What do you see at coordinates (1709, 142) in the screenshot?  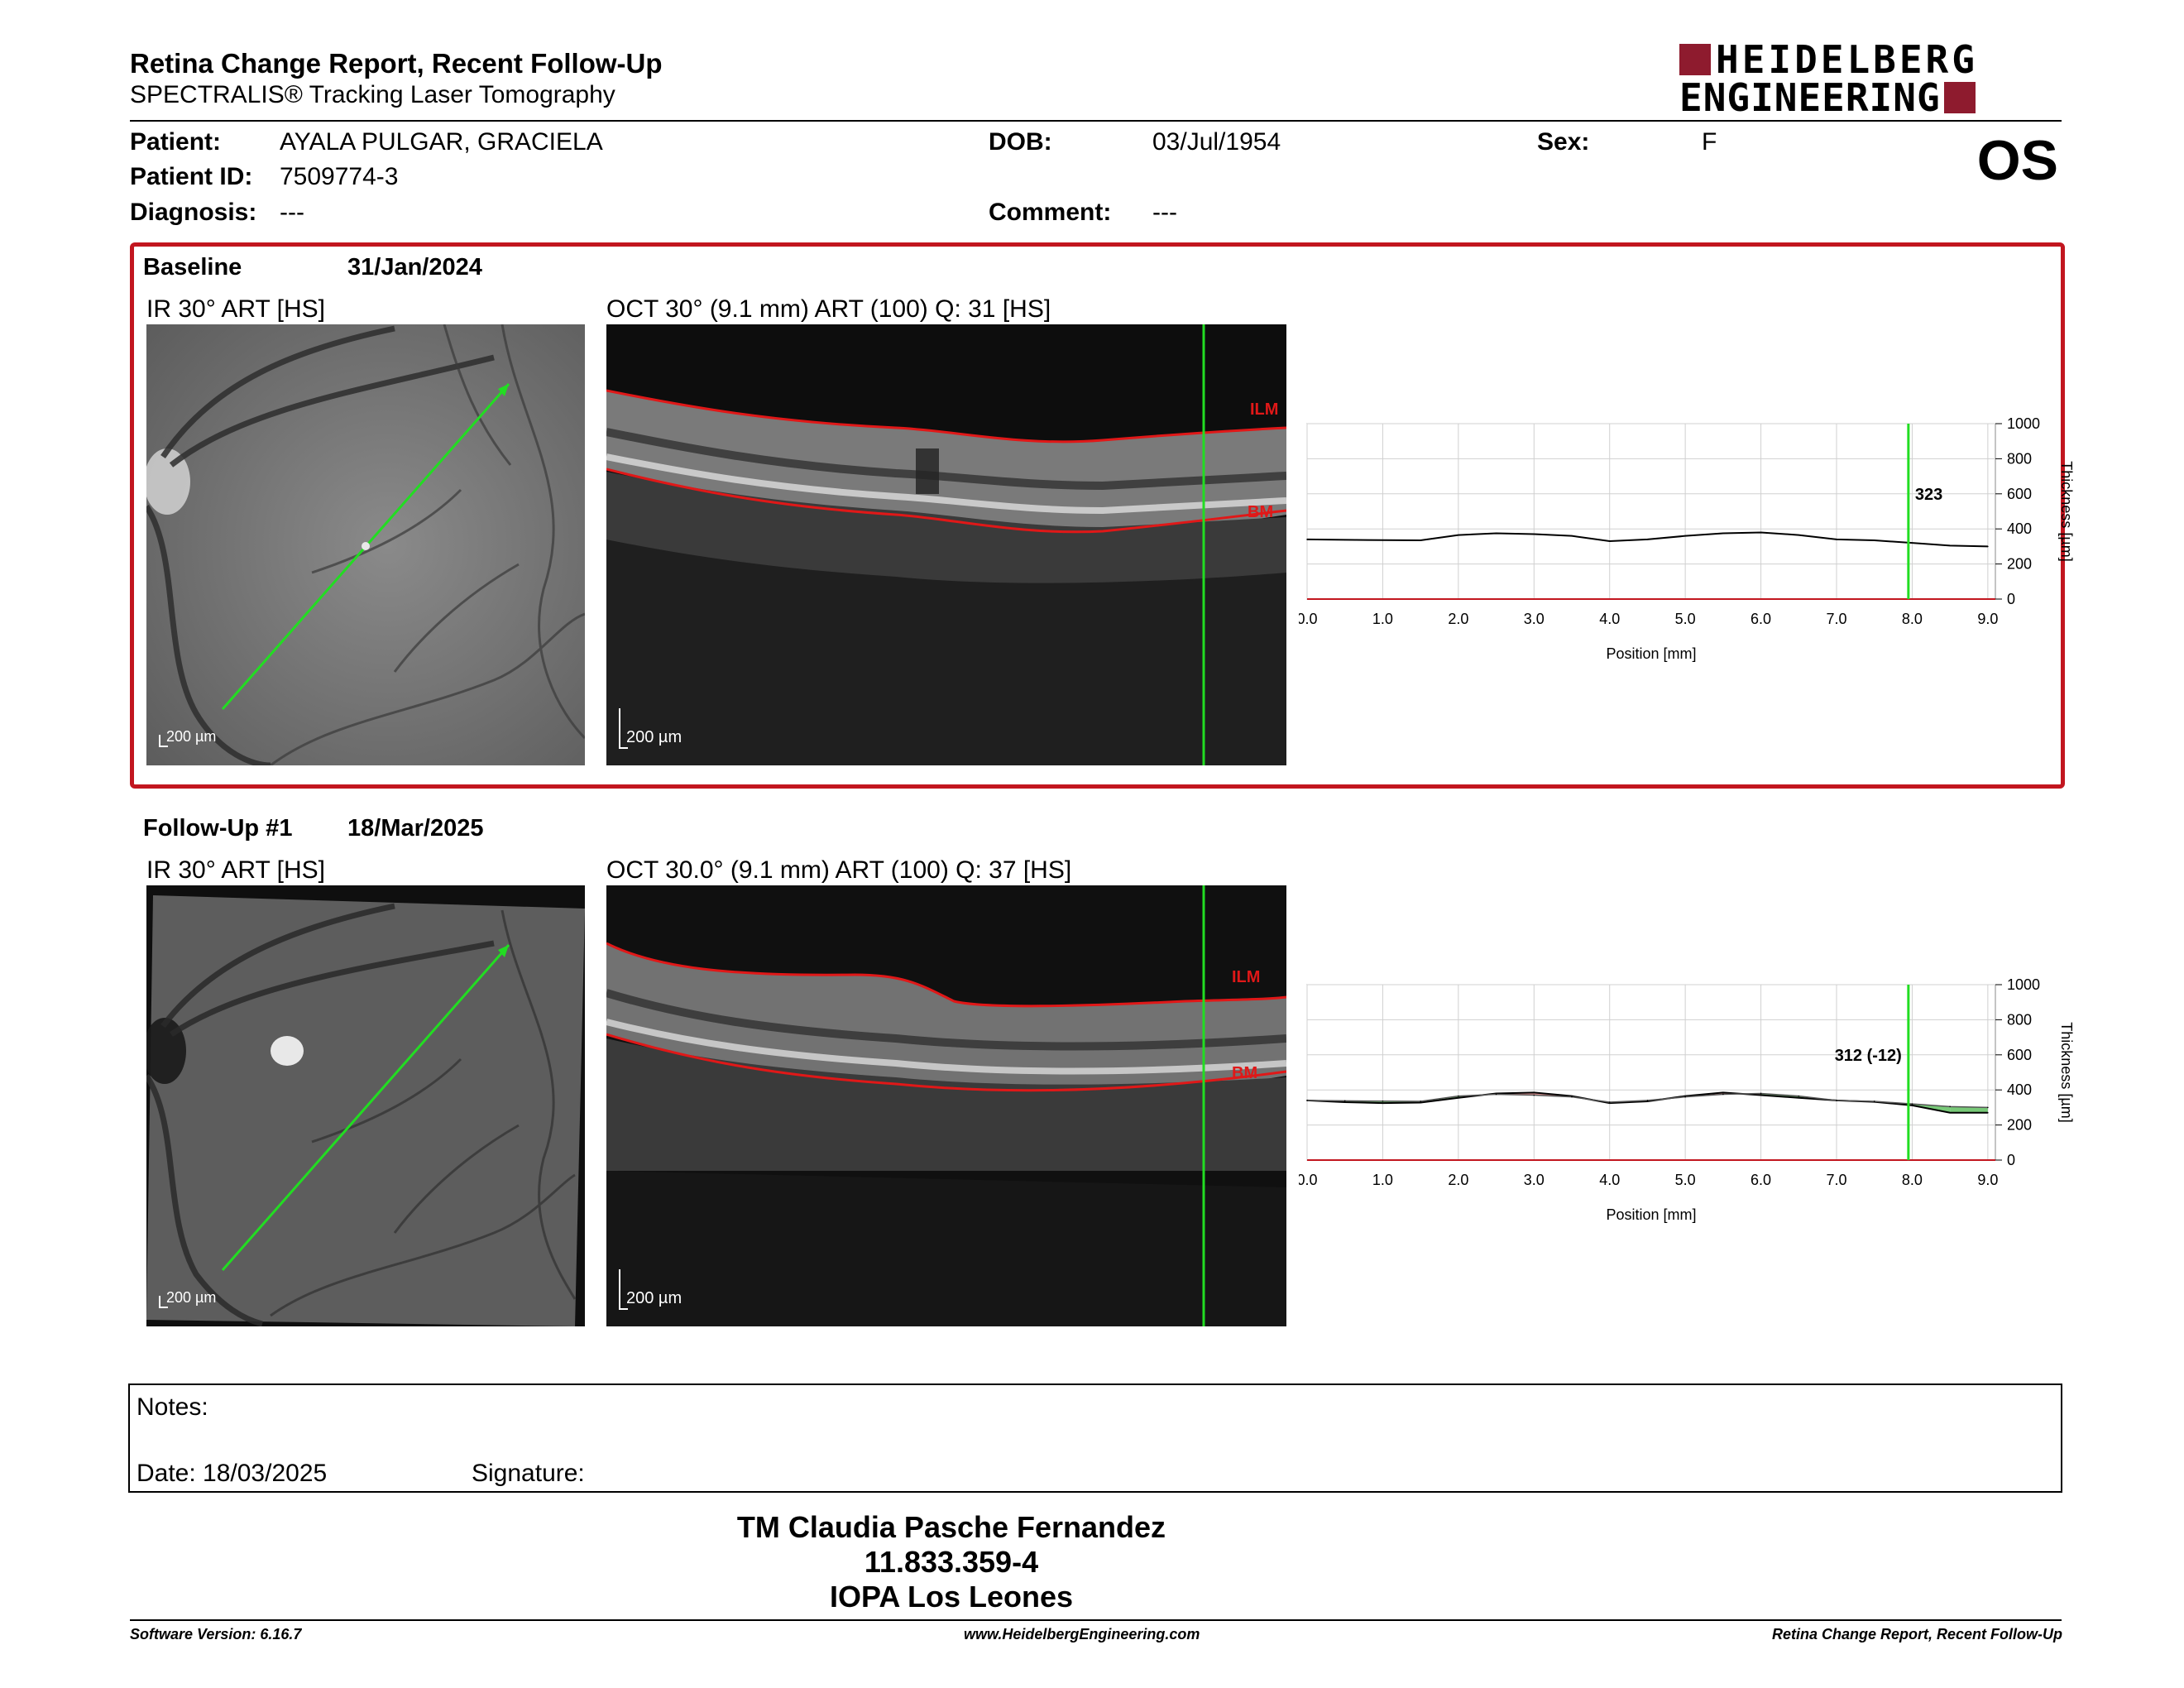 I see `sex-value: F` at bounding box center [1709, 142].